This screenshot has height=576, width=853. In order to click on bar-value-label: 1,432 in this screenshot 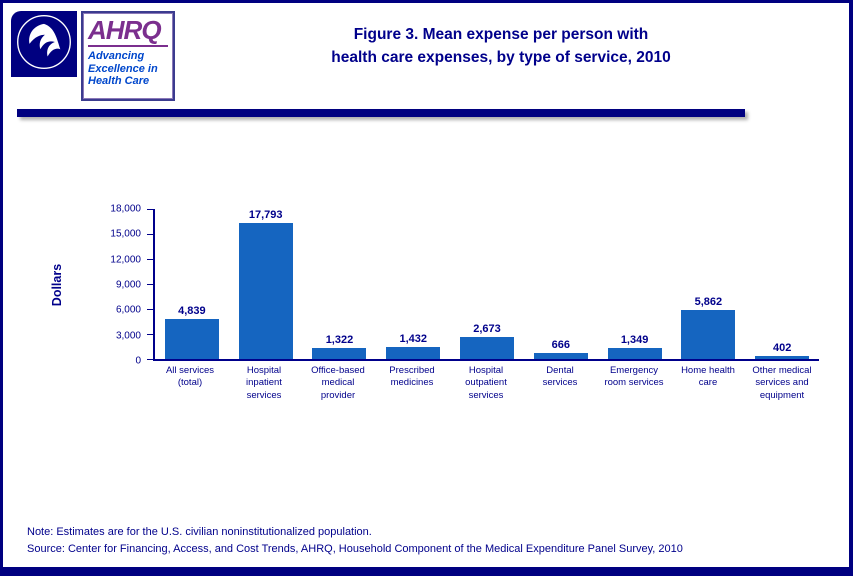, I will do `click(413, 339)`.